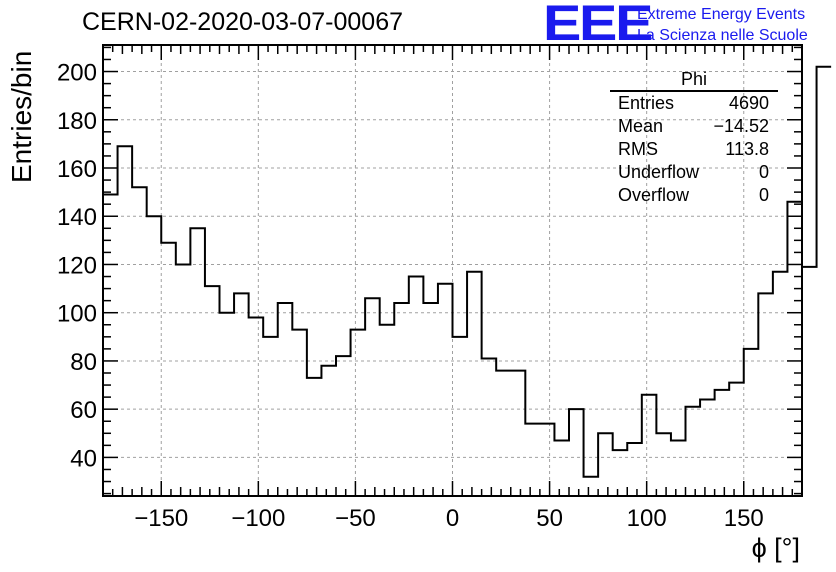  Describe the element at coordinates (549, 518) in the screenshot. I see `x-tick-label: 50` at that location.